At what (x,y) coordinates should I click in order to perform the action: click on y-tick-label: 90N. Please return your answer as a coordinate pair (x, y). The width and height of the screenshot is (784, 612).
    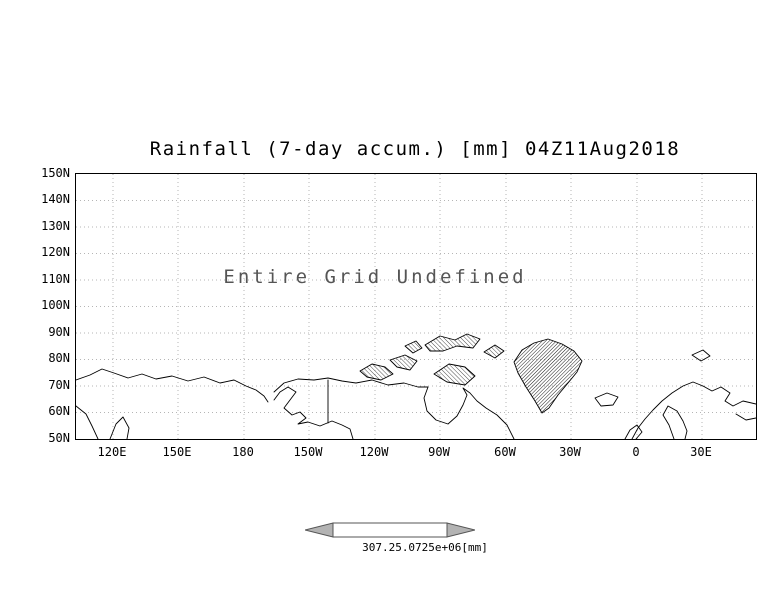
    Looking at the image, I should click on (59, 332).